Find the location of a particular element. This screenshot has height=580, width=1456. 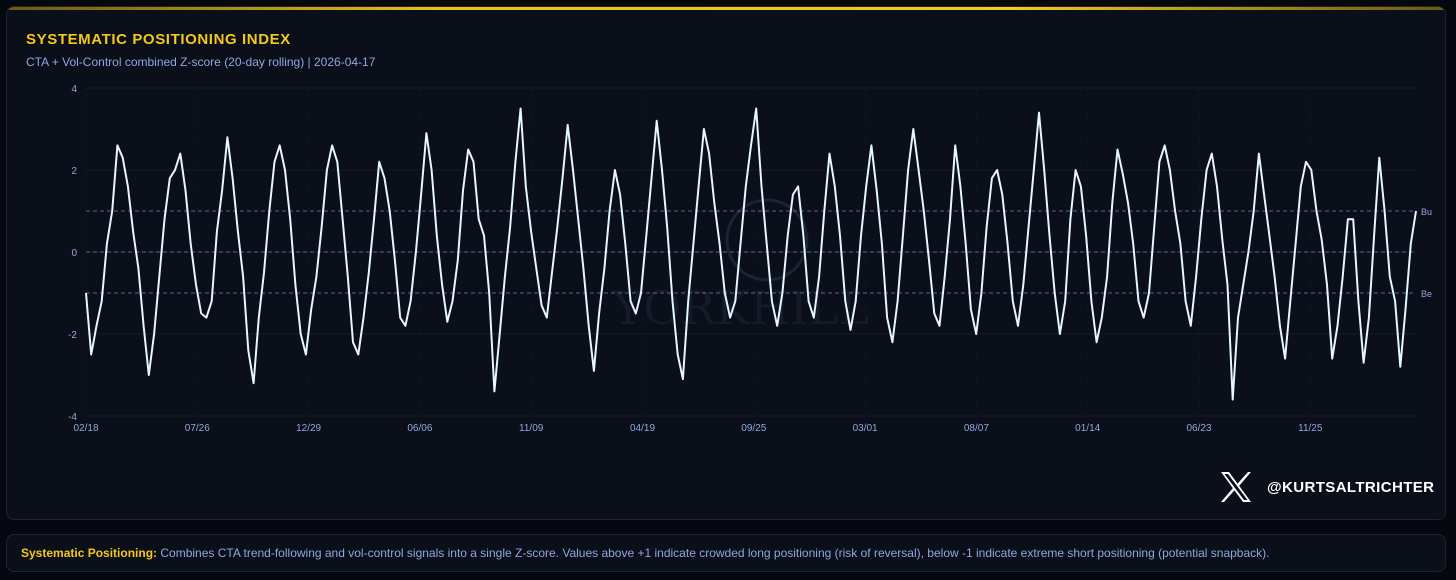

x-logo-icon is located at coordinates (1236, 487).